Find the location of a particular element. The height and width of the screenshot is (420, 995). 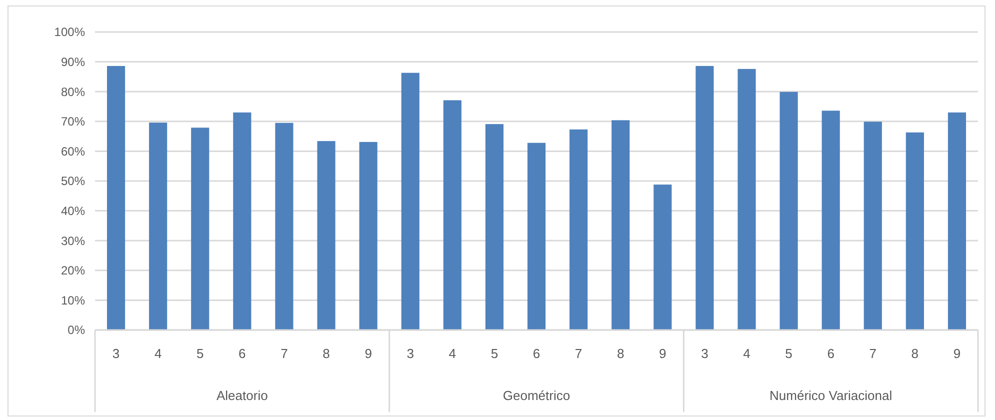

y-tick-label: 40% is located at coordinates (73, 211).